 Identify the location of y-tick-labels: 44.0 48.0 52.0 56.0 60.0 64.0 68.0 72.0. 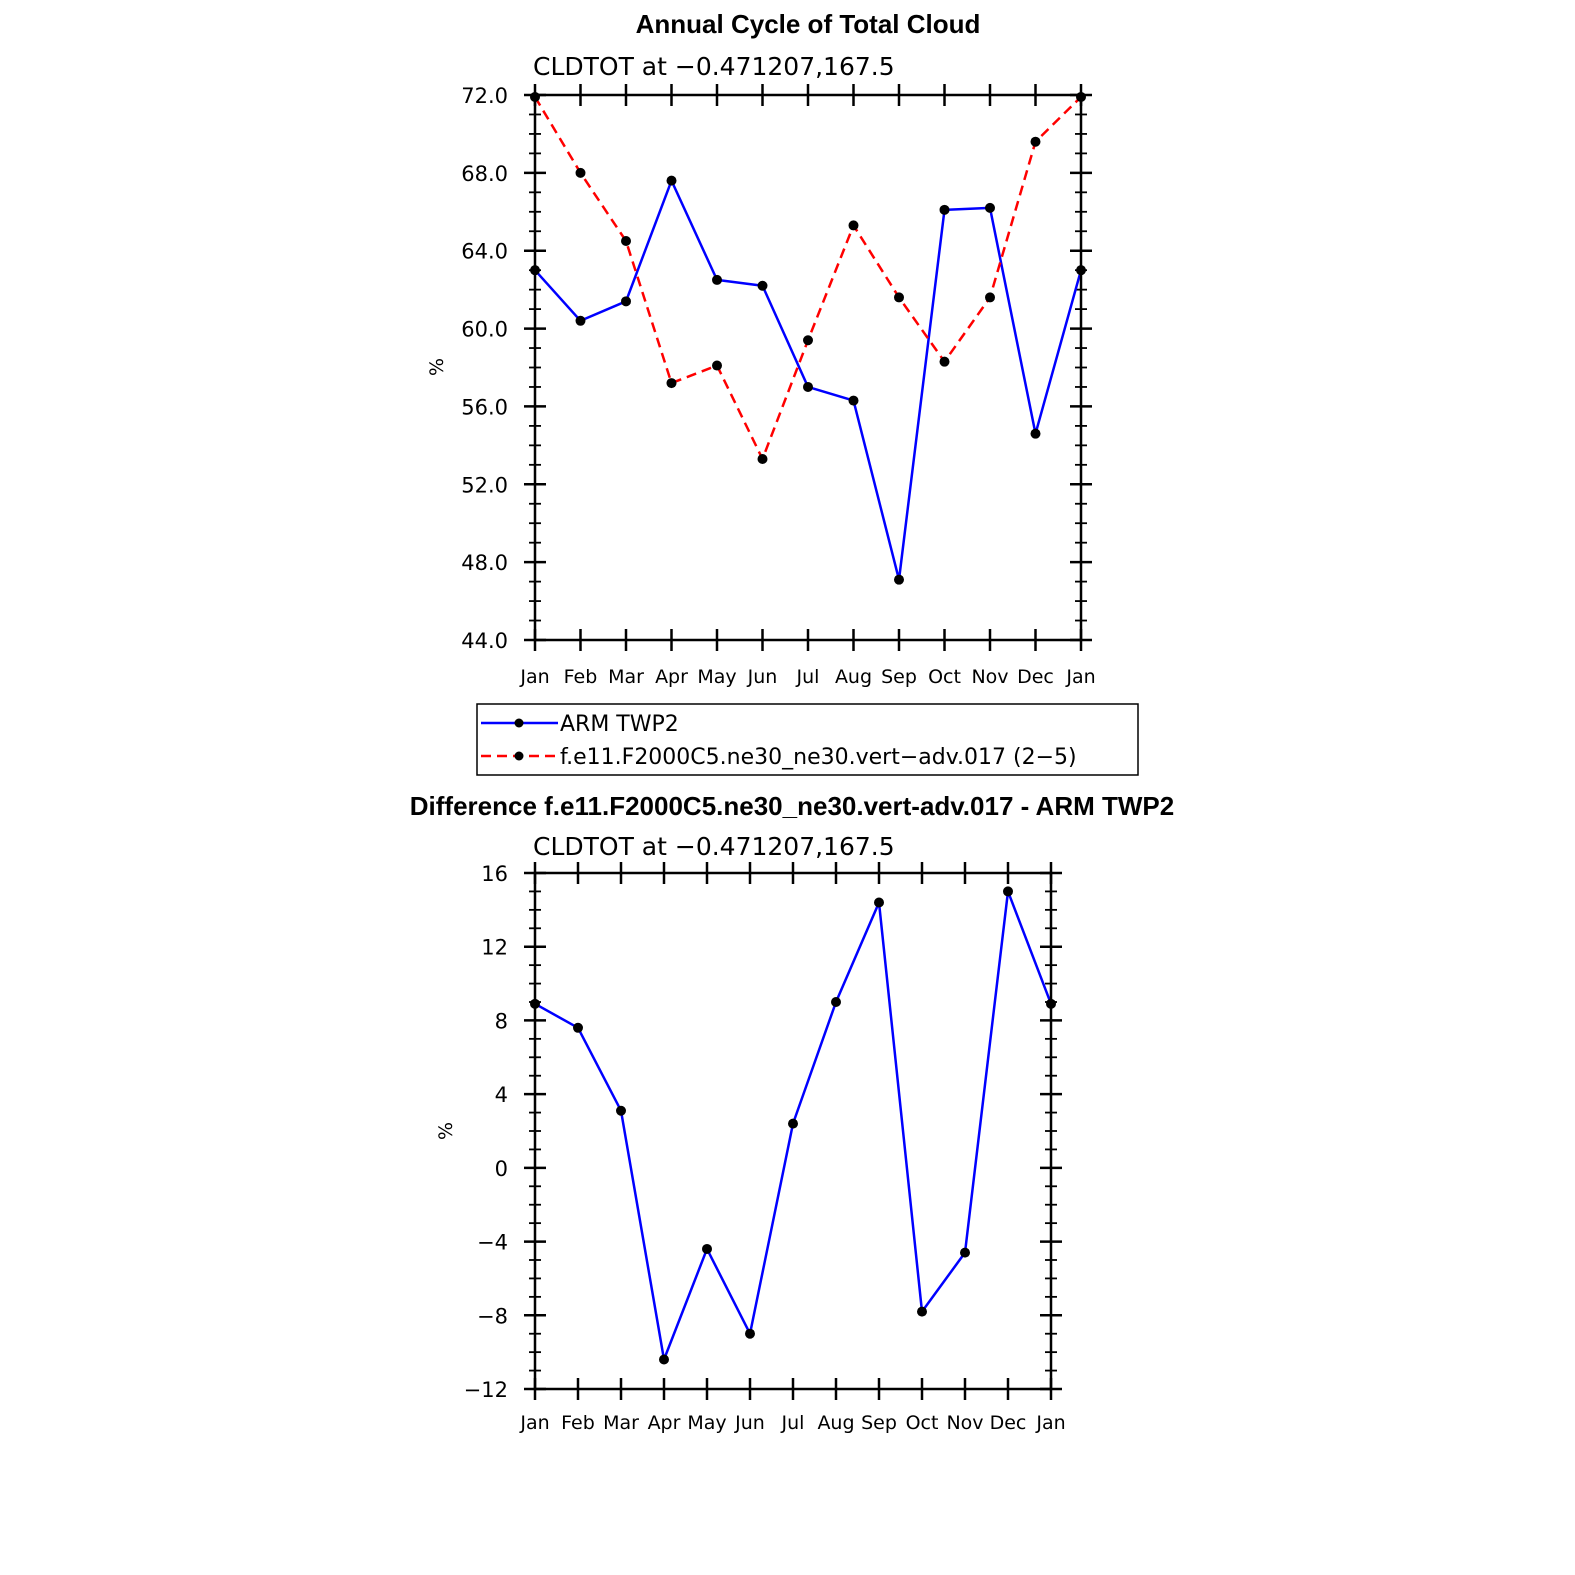
(484, 368).